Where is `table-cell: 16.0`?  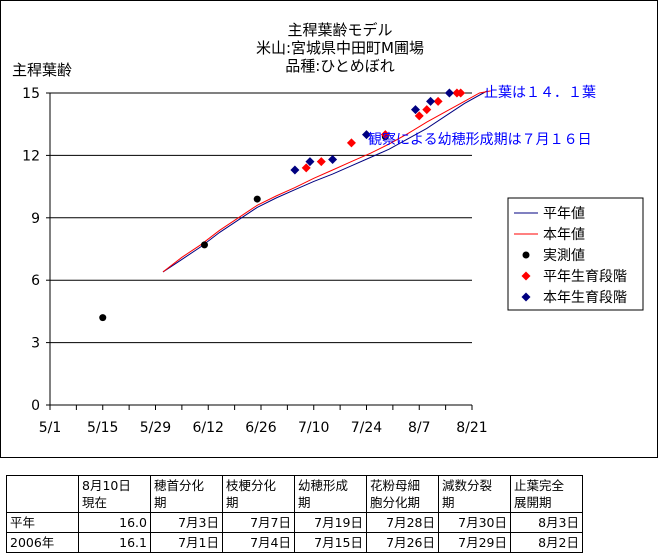
table-cell: 16.0 is located at coordinates (114, 522).